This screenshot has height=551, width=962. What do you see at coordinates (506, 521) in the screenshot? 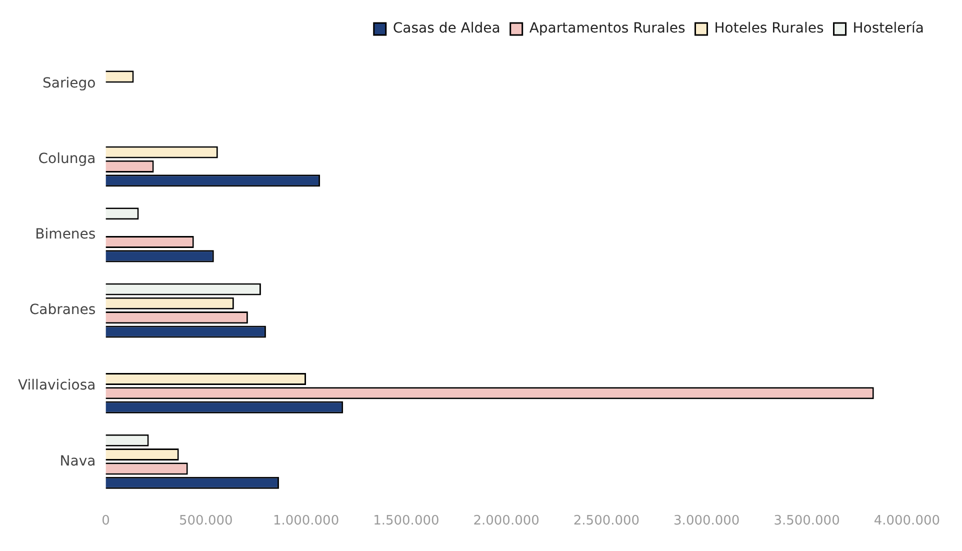
I see `x-tick-label: 2.000.000` at bounding box center [506, 521].